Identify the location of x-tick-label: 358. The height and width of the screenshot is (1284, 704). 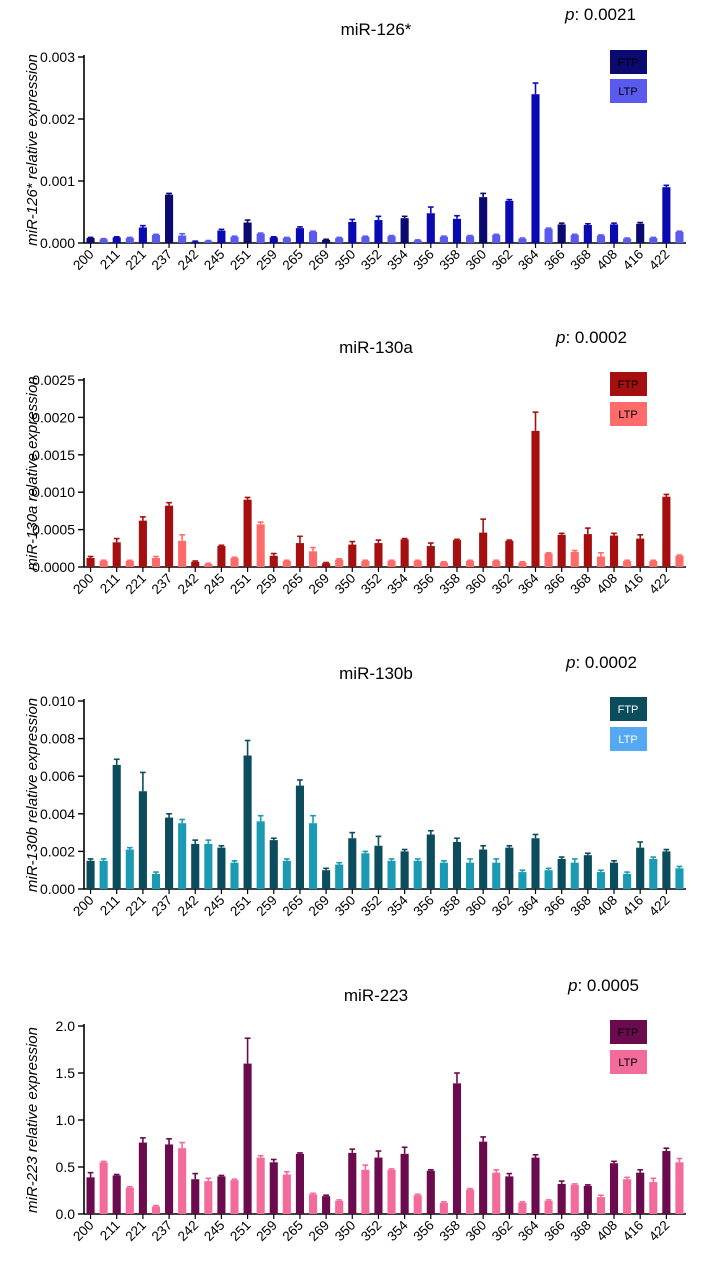
(450, 906).